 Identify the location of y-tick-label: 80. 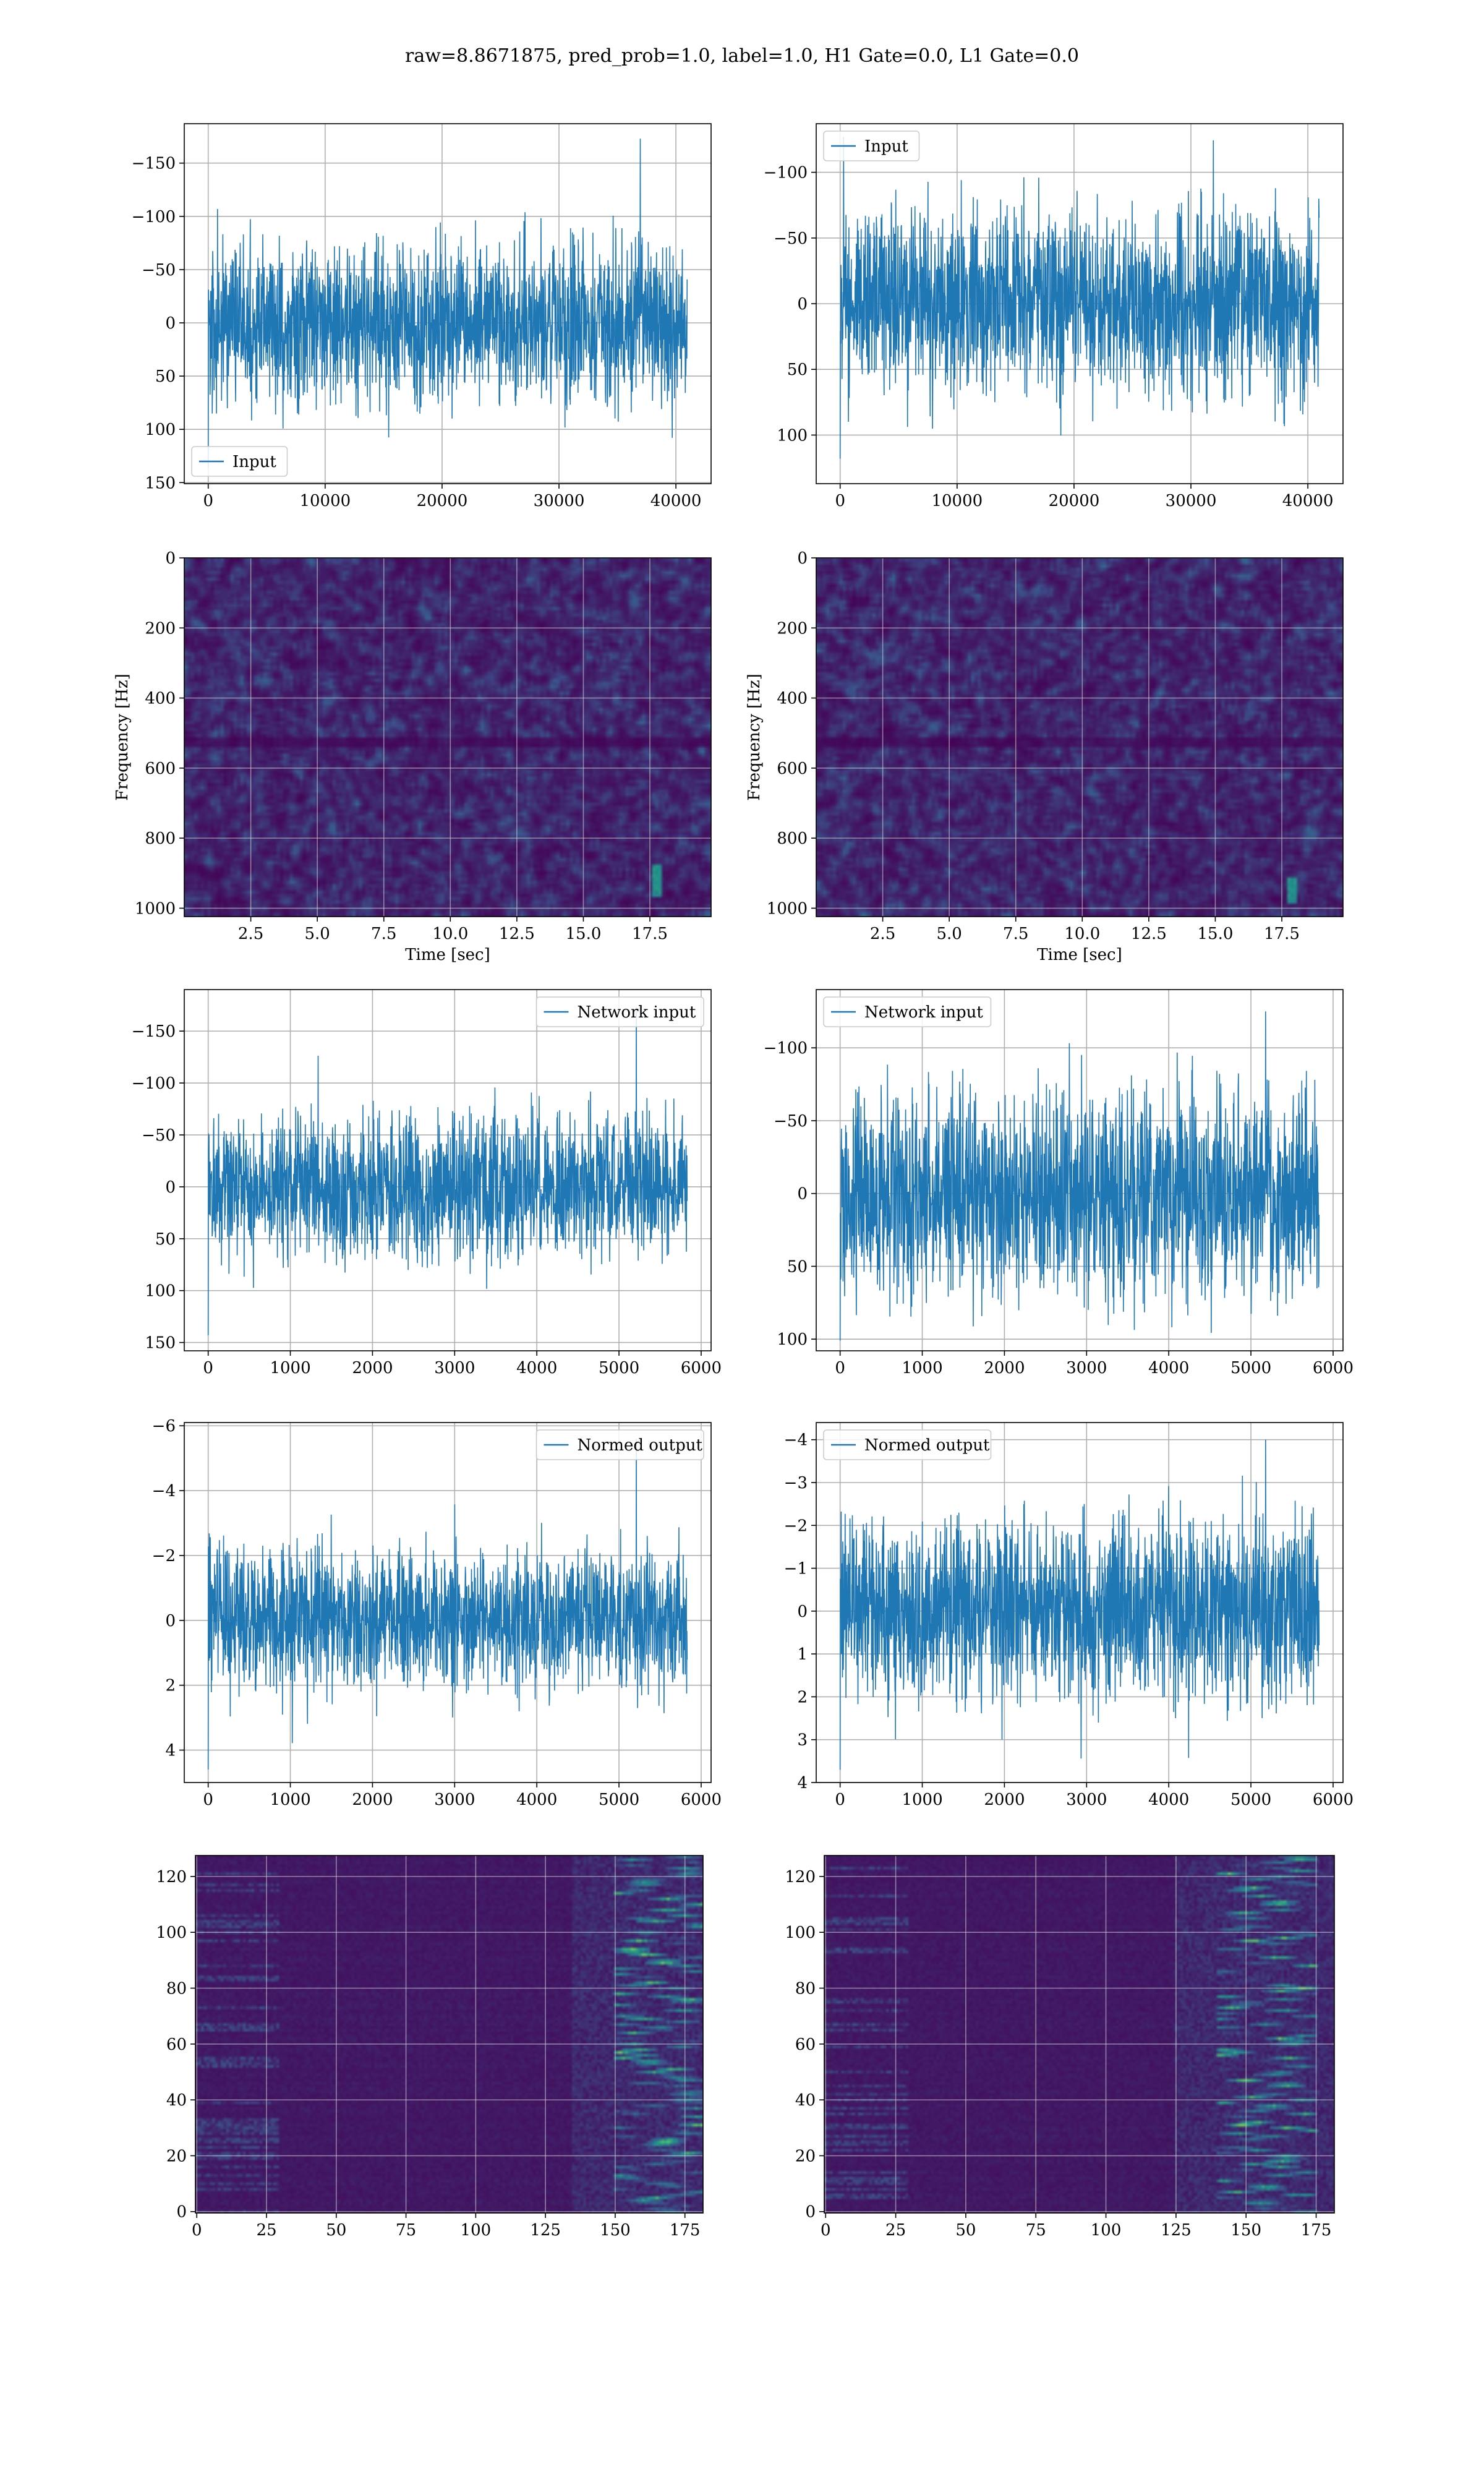
(176, 1989).